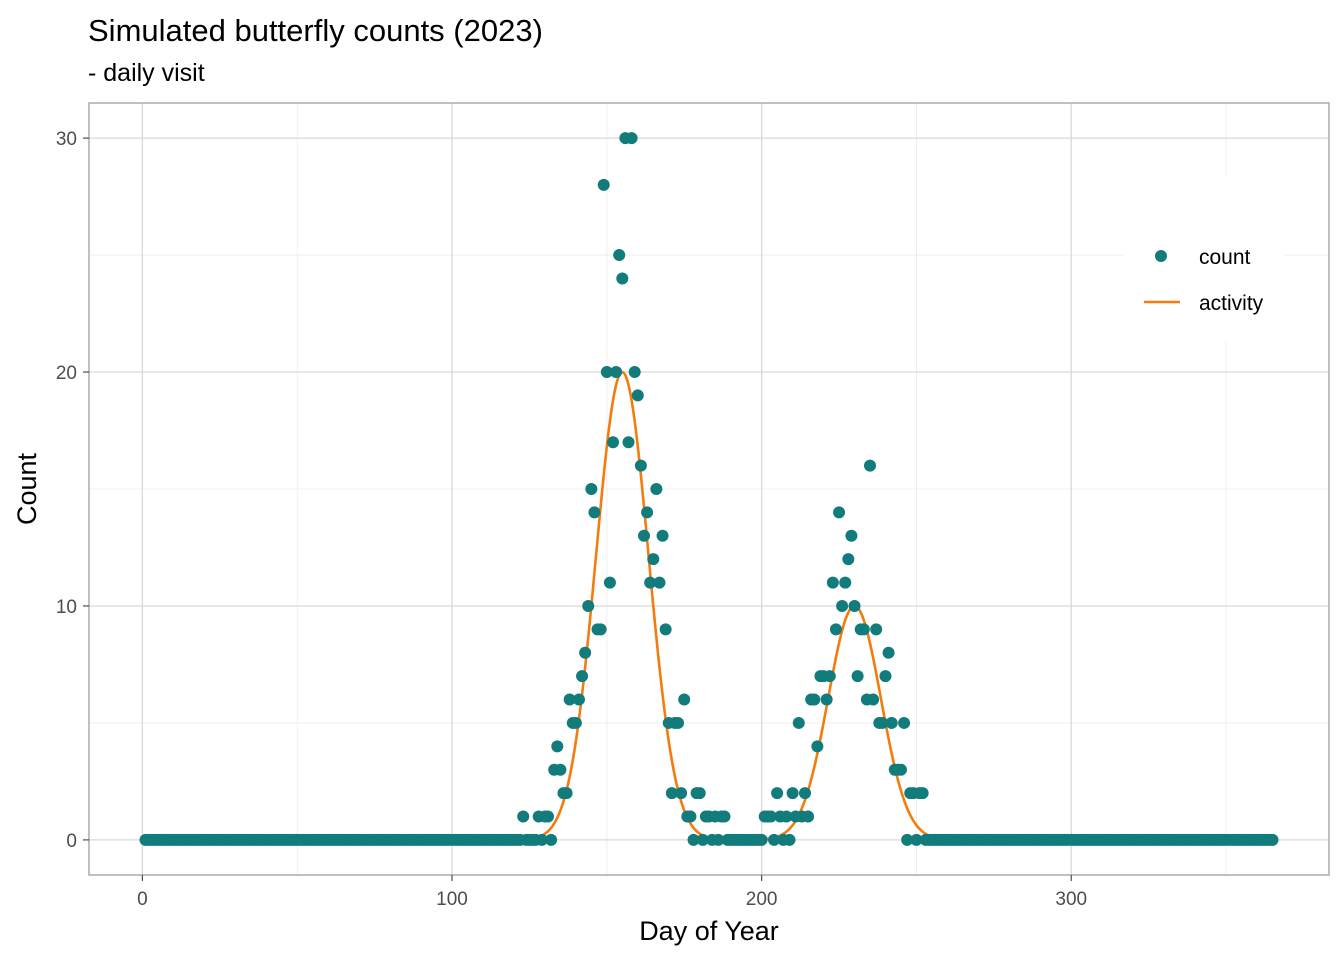  Describe the element at coordinates (66, 607) in the screenshot. I see `y-tick-label: 10` at that location.